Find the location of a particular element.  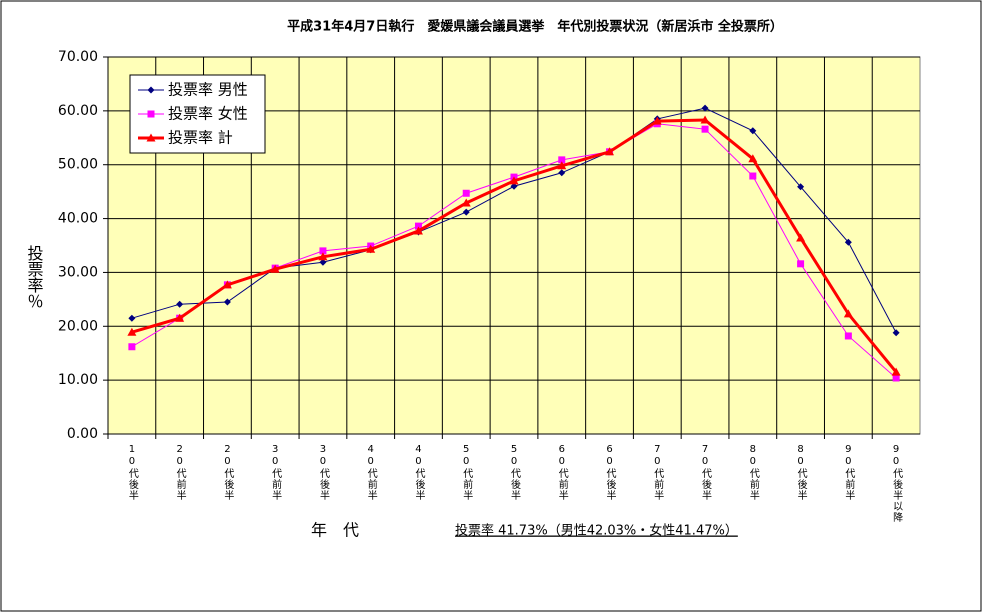

annotation: 投票率 41.73%（男性42.03%・女性41.47%） is located at coordinates (596, 531).